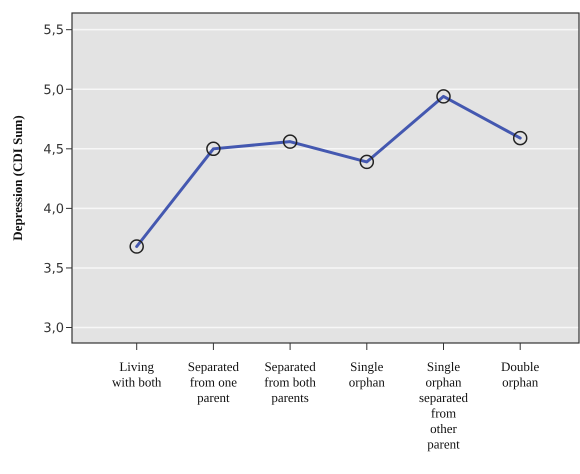 The height and width of the screenshot is (474, 580). Describe the element at coordinates (520, 374) in the screenshot. I see `x-tick-label: Double orphan` at that location.